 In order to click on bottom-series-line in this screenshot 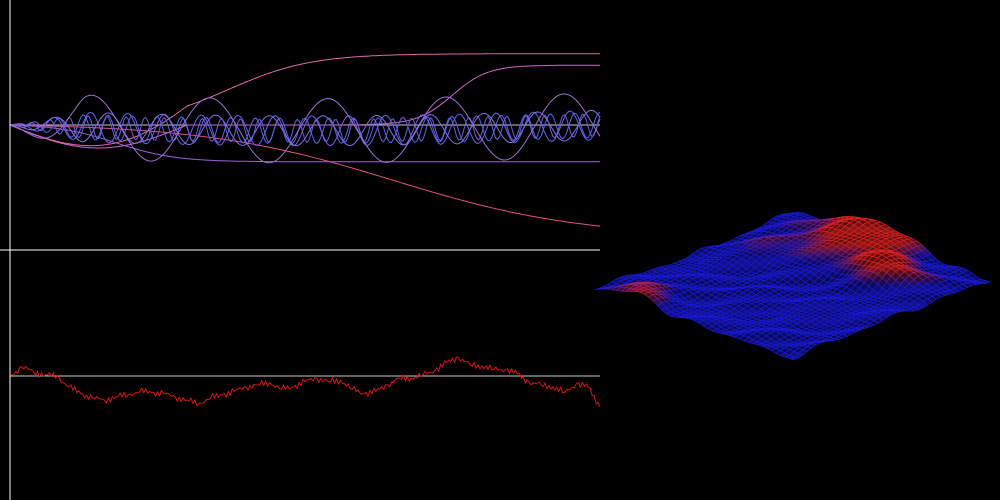, I will do `click(305, 382)`.